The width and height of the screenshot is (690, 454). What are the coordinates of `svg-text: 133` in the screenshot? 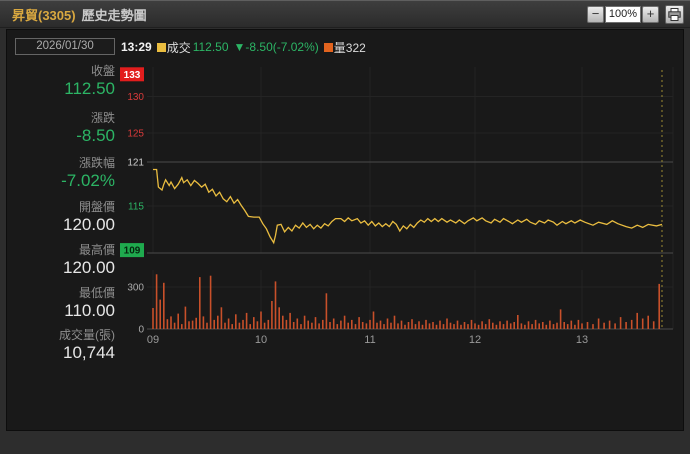 It's located at (132, 75).